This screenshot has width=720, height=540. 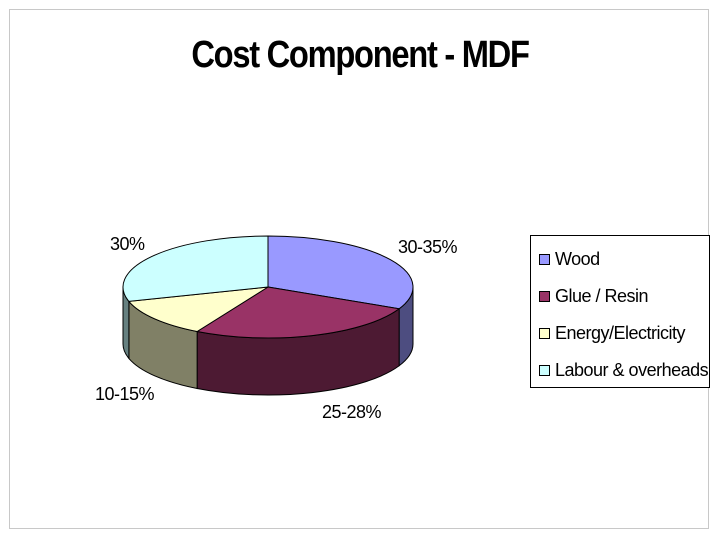 I want to click on data-label-glue-resin: 25-28%, so click(x=352, y=412).